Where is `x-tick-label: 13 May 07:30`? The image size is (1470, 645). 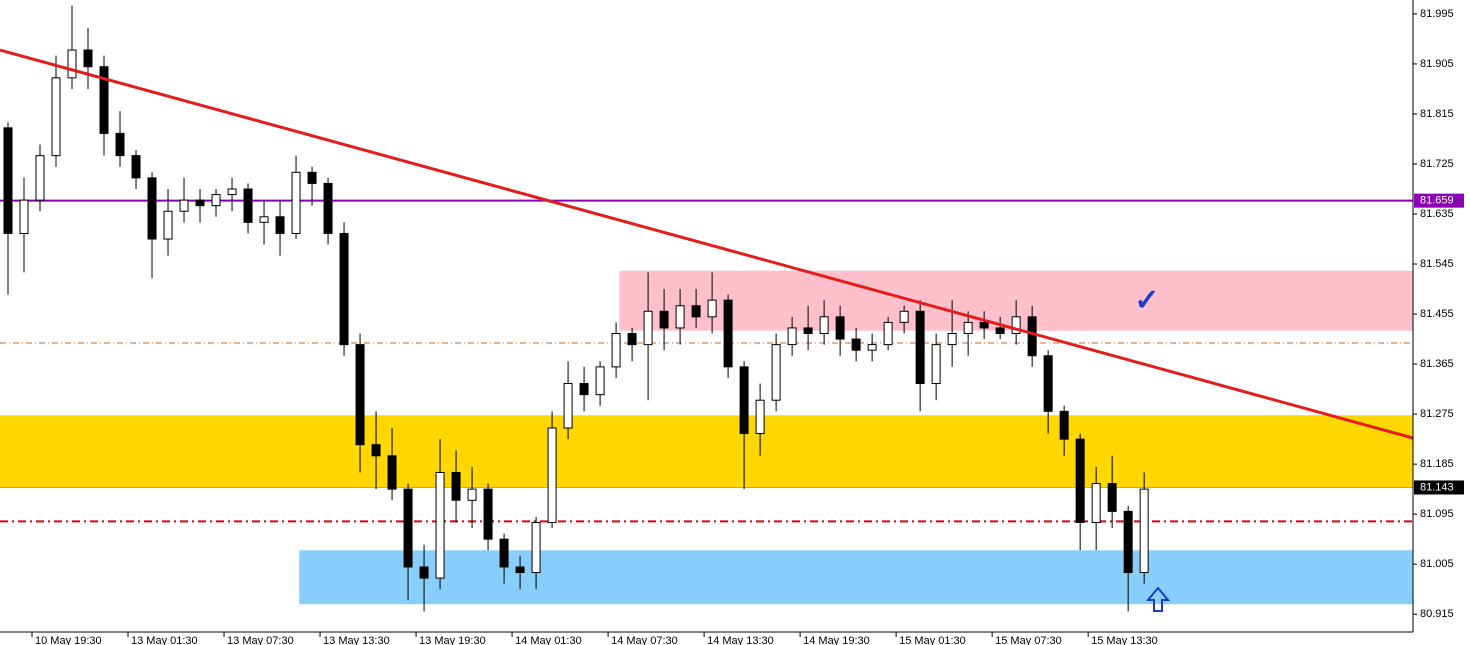
x-tick-label: 13 May 07:30 is located at coordinates (260, 640).